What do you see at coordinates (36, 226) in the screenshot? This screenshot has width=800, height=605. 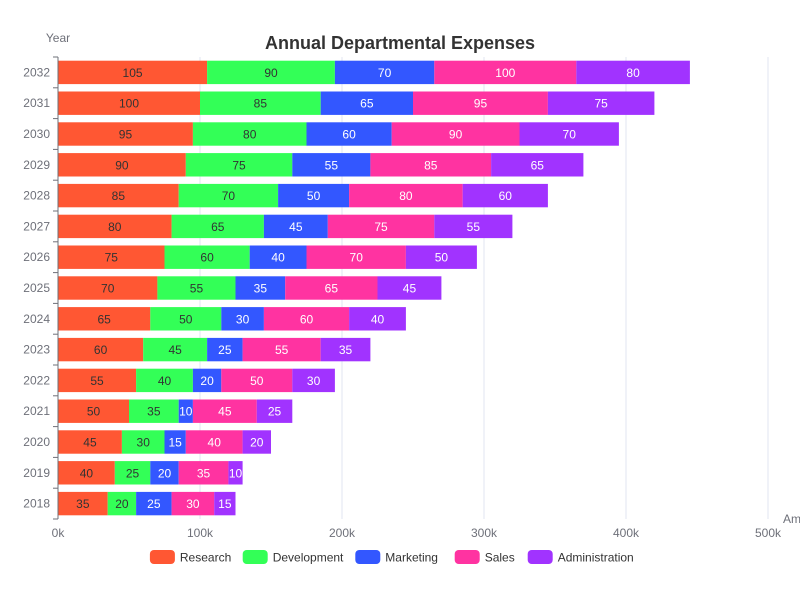 I see `y-tick-label: 2027` at bounding box center [36, 226].